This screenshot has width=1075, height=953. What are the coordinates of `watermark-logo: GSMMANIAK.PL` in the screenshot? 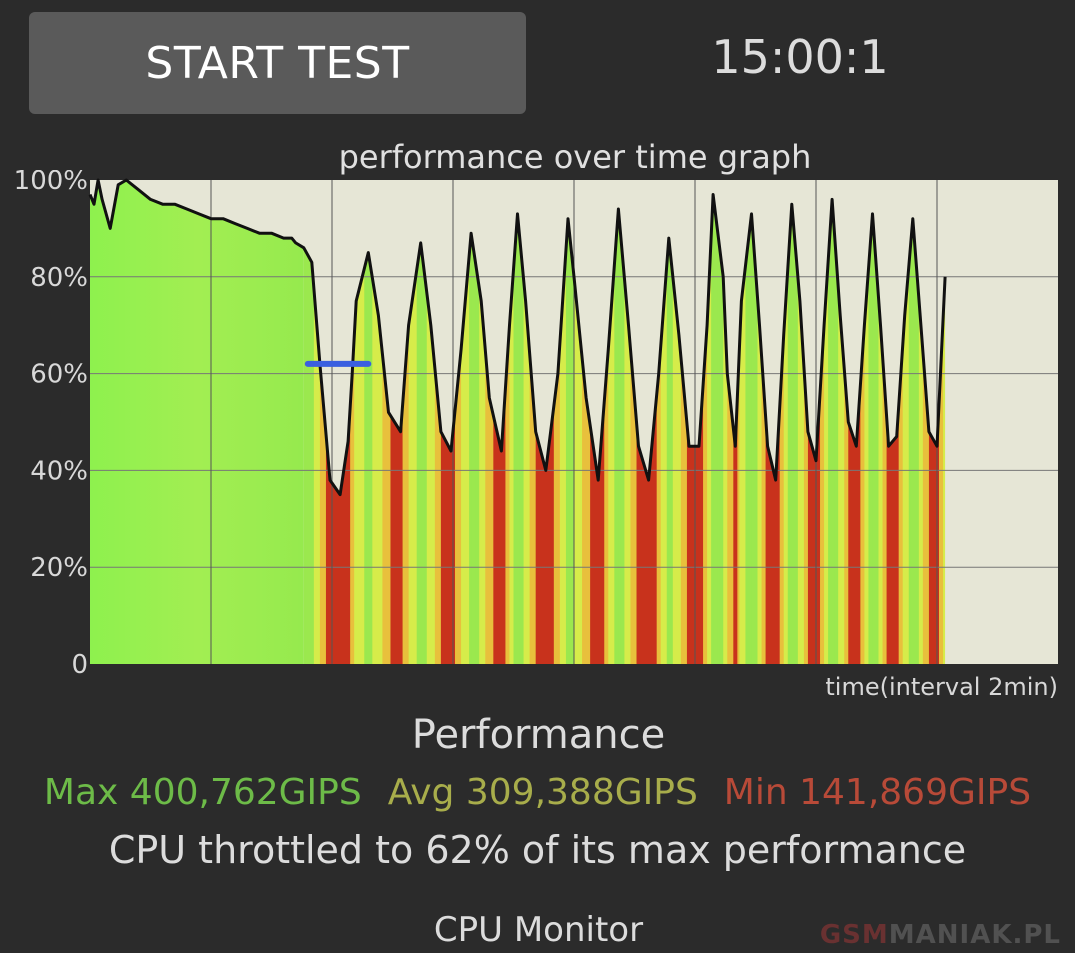 It's located at (940, 935).